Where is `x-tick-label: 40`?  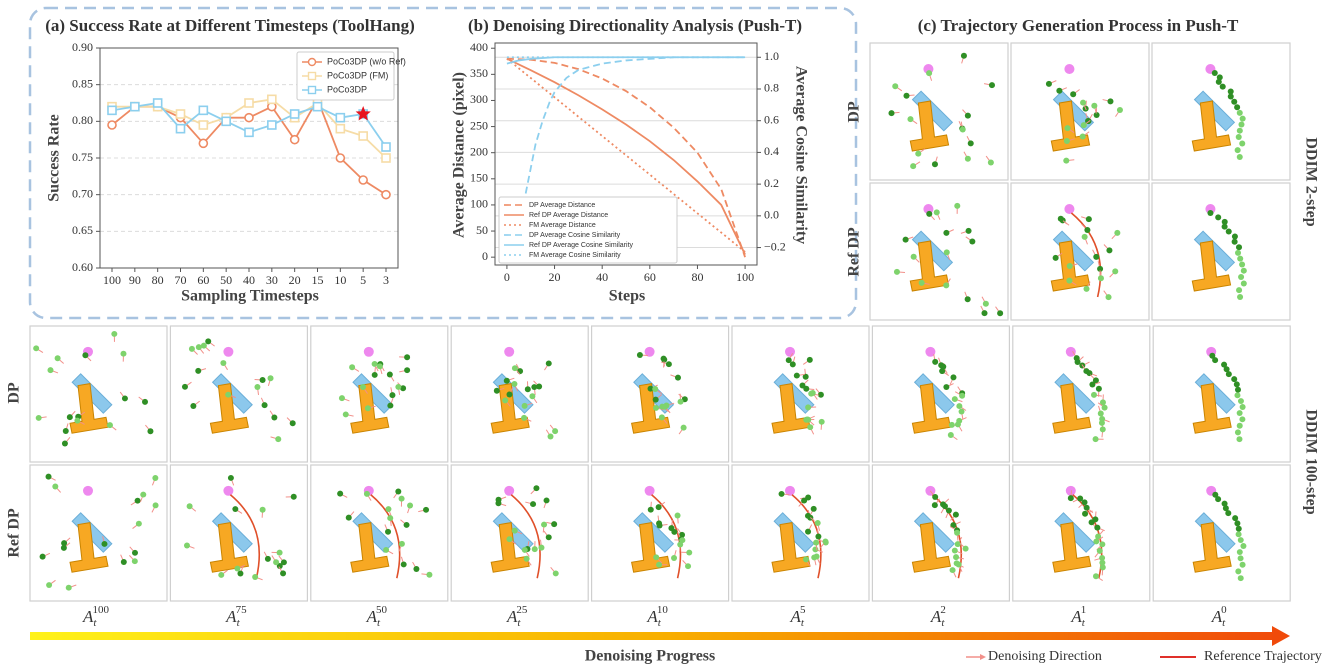 x-tick-label: 40 is located at coordinates (249, 280).